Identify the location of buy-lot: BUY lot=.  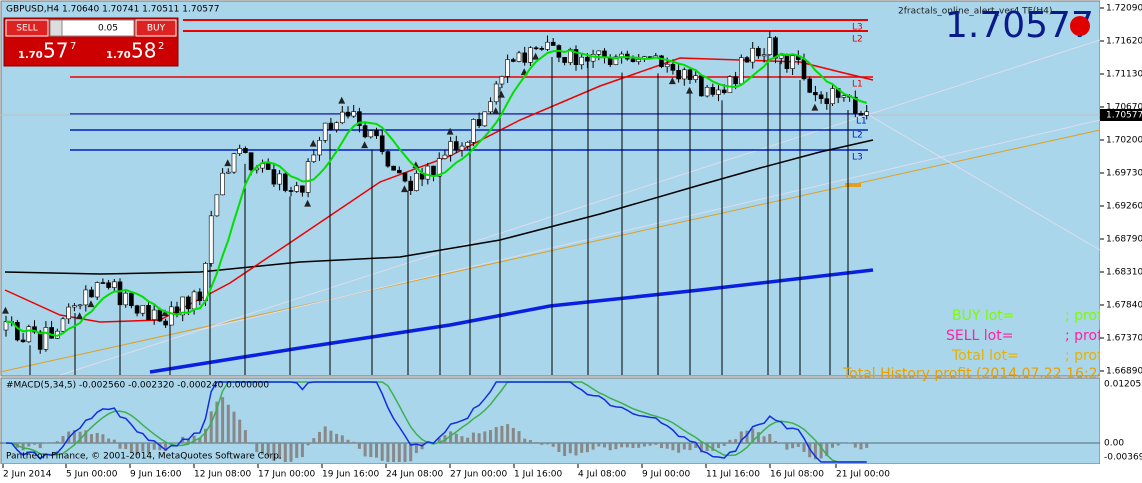
(983, 316).